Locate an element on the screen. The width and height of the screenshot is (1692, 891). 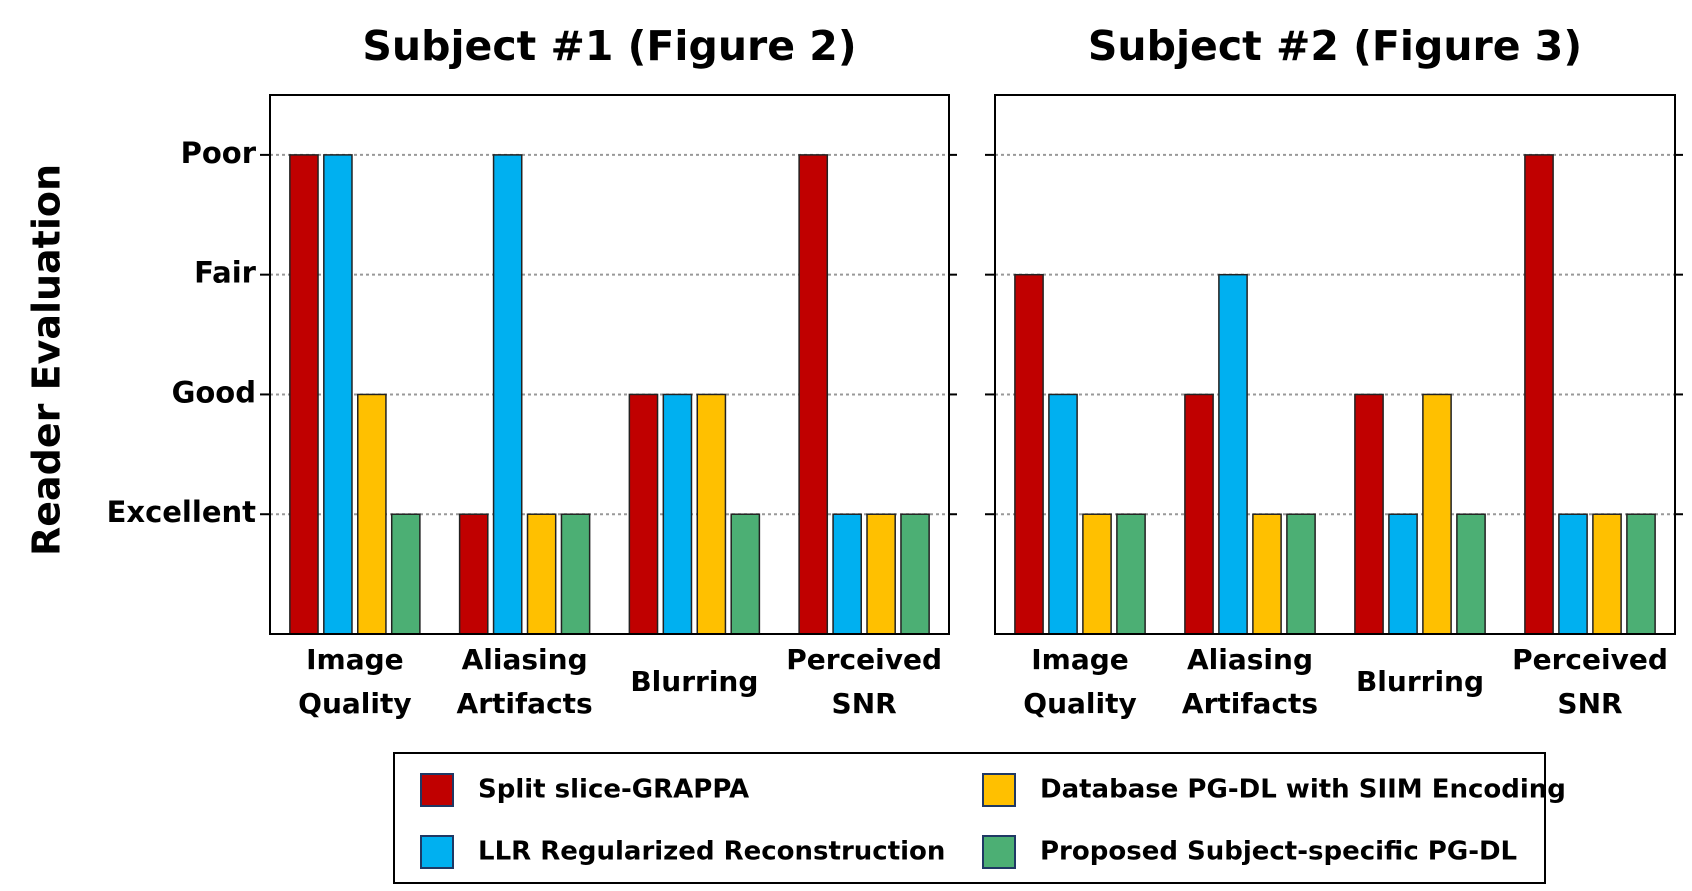
chart-title: Subject #2 (Figure 3) is located at coordinates (1335, 46).